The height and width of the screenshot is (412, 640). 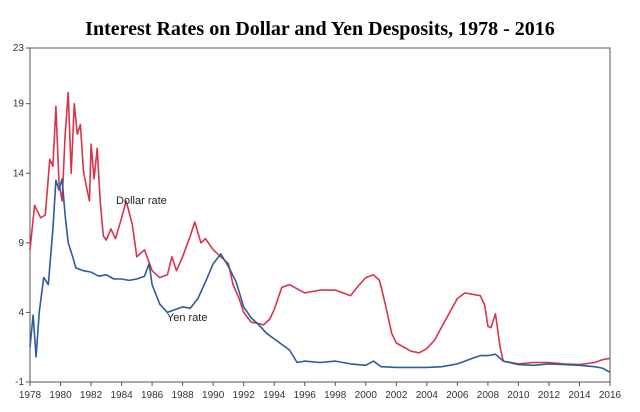 I want to click on x-tick-label: 1992, so click(x=244, y=395).